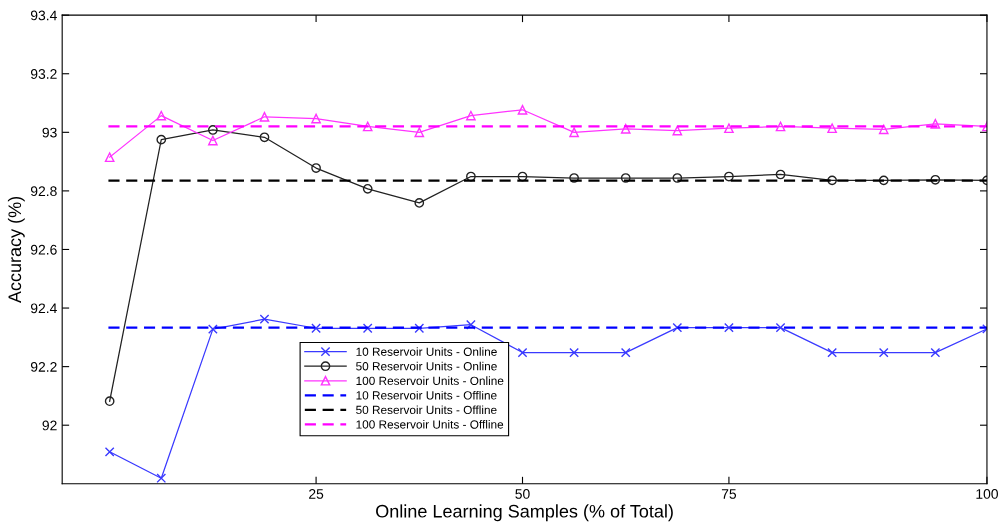  Describe the element at coordinates (522, 494) in the screenshot. I see `x-tick-label: 50` at that location.